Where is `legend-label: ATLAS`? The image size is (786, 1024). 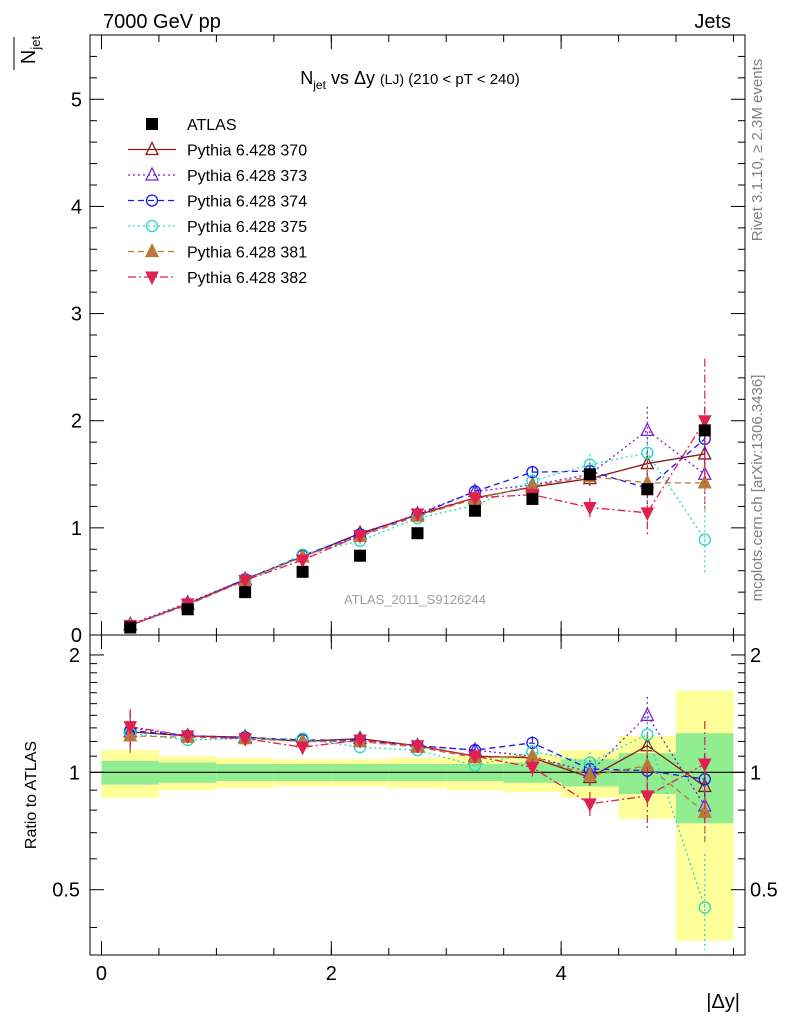 legend-label: ATLAS is located at coordinates (212, 125).